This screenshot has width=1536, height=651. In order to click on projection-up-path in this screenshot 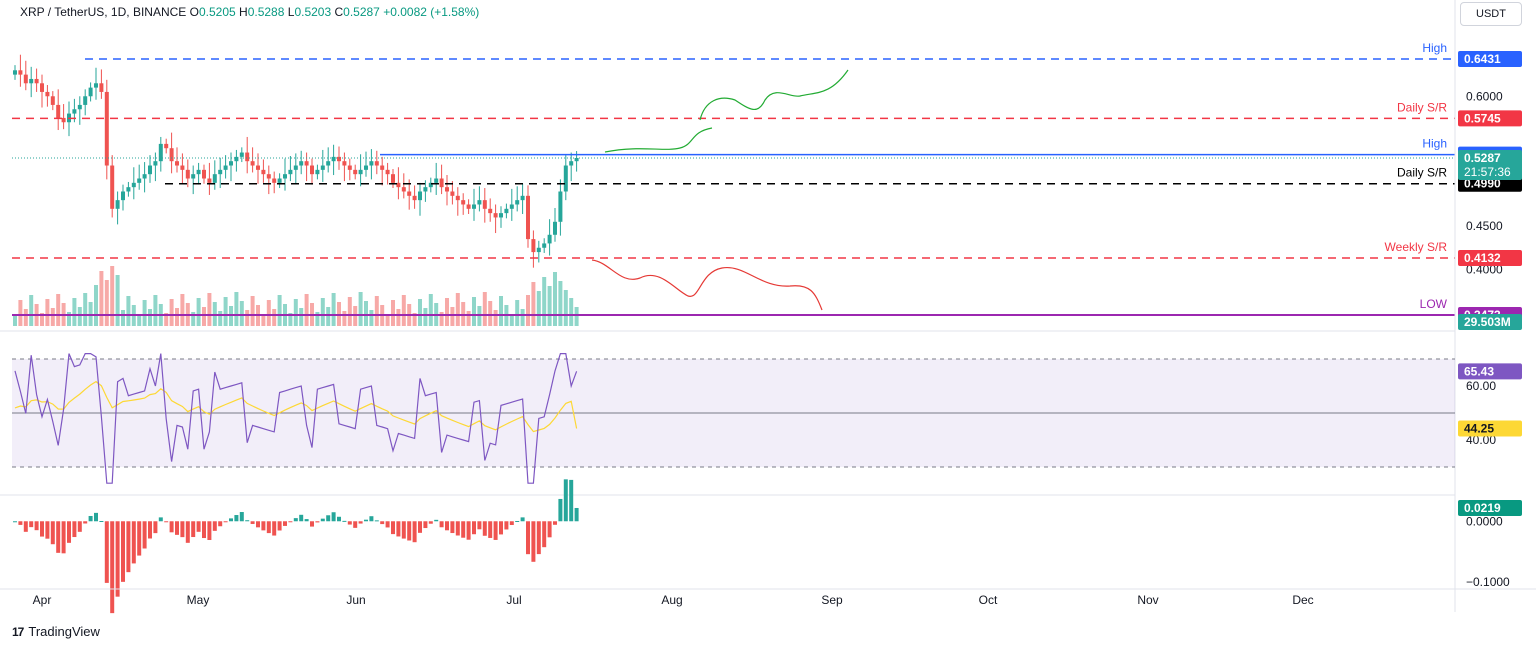, I will do `click(658, 140)`.